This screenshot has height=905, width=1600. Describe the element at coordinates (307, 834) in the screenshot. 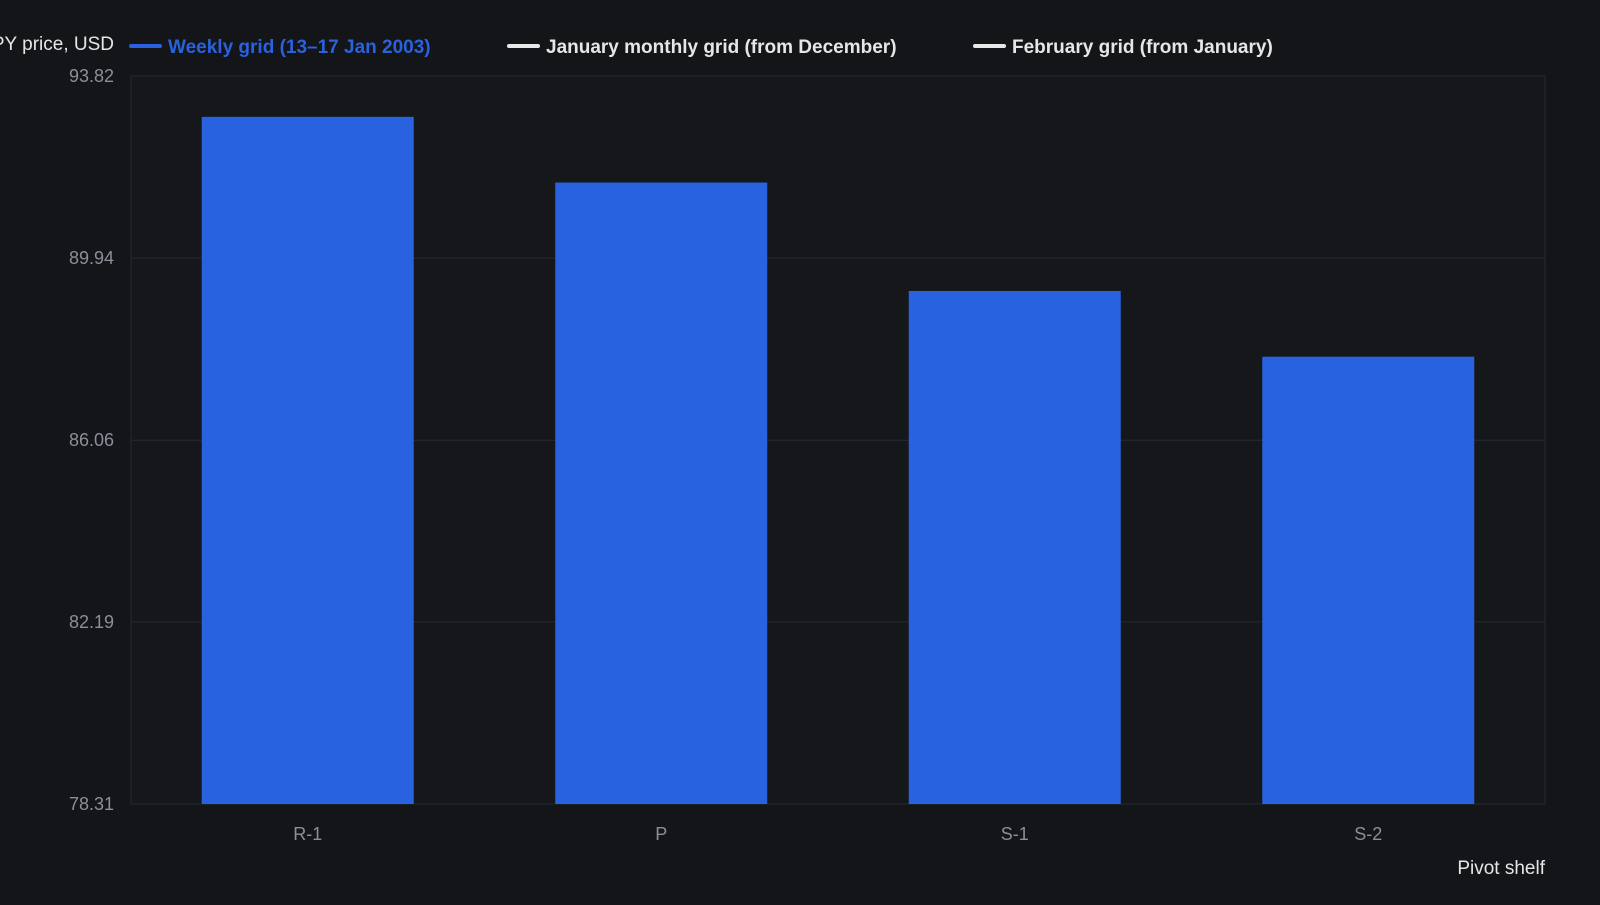

I see `x-tick-label: R-1` at that location.